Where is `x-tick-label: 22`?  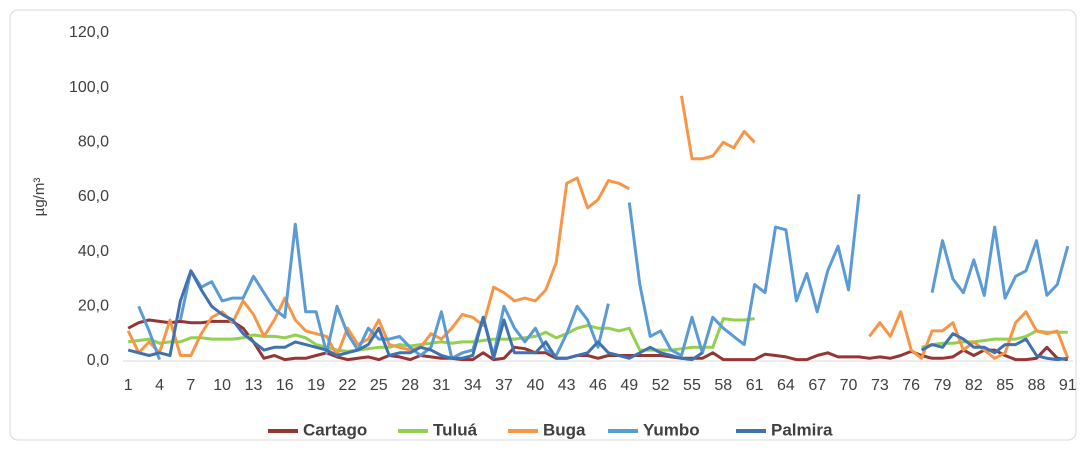 x-tick-label: 22 is located at coordinates (348, 385).